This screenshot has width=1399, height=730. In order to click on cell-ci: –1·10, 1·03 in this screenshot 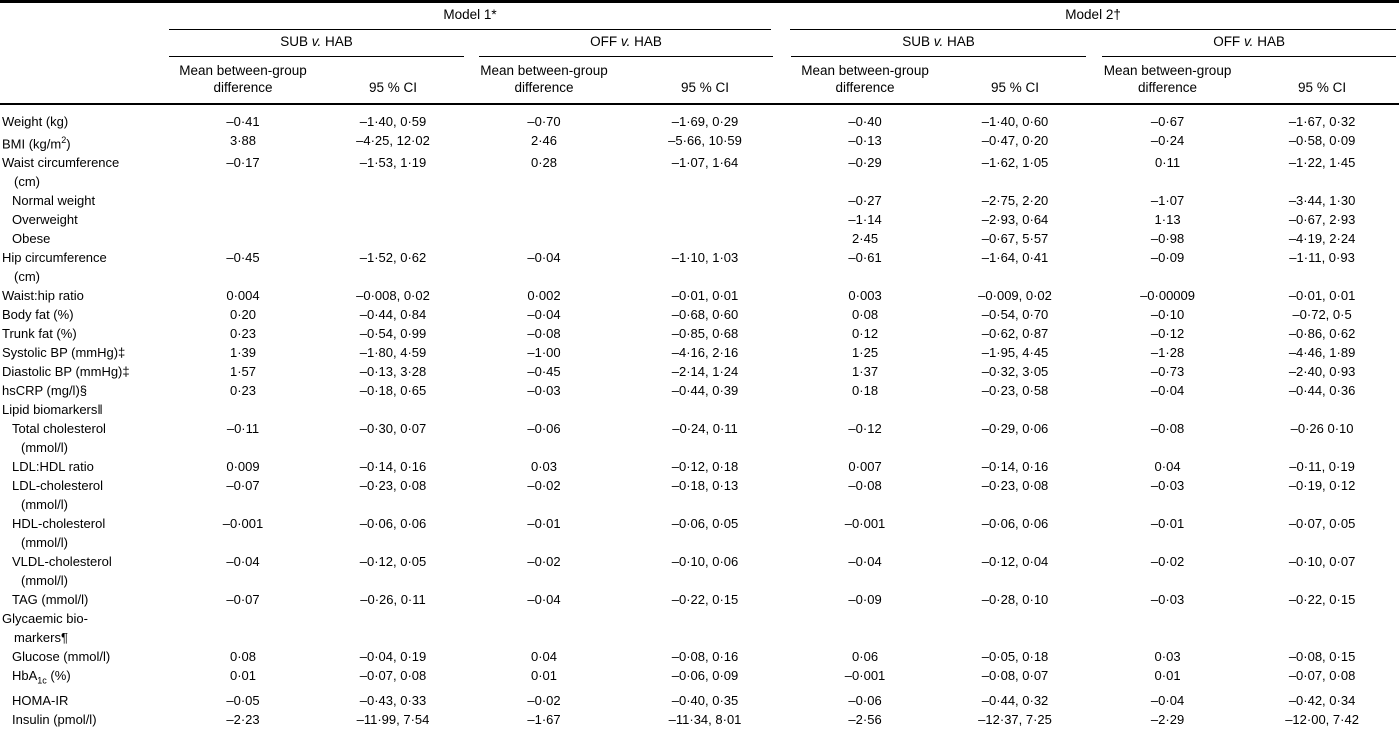, I will do `click(705, 258)`.